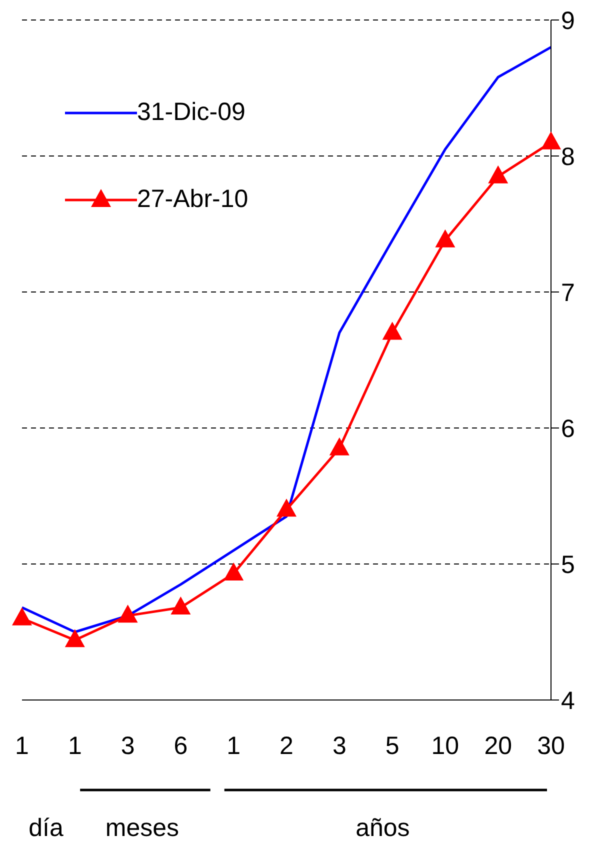  Describe the element at coordinates (568, 156) in the screenshot. I see `y-tick-label: 8` at that location.